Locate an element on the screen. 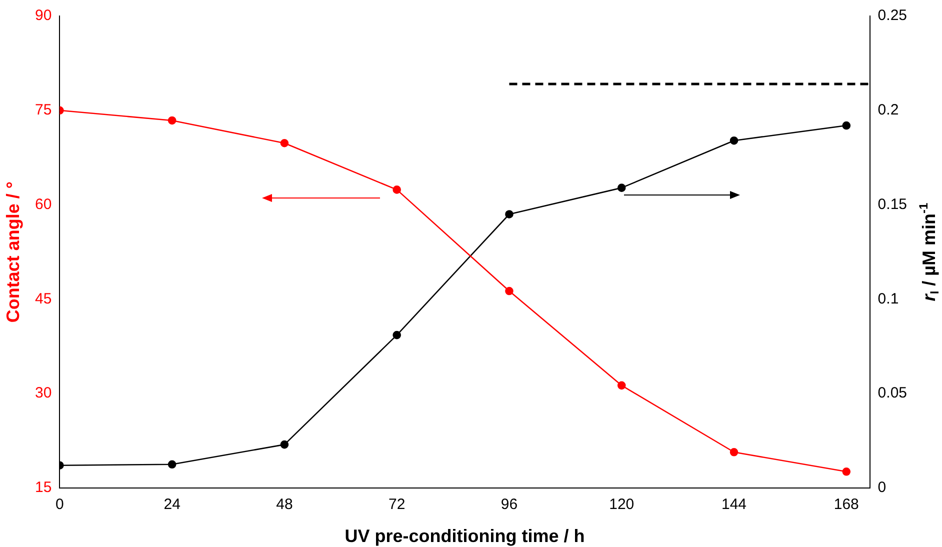 The image size is (942, 547). y2-tick-label: 0 is located at coordinates (882, 487).